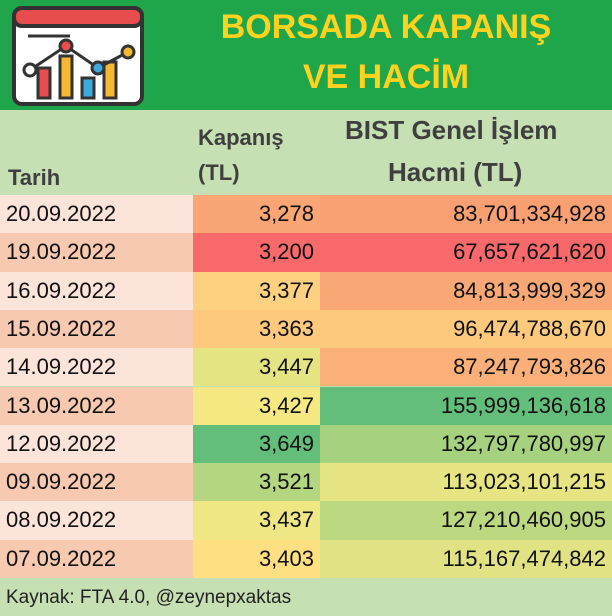  What do you see at coordinates (256, 520) in the screenshot?
I see `value-cell: 3,437` at bounding box center [256, 520].